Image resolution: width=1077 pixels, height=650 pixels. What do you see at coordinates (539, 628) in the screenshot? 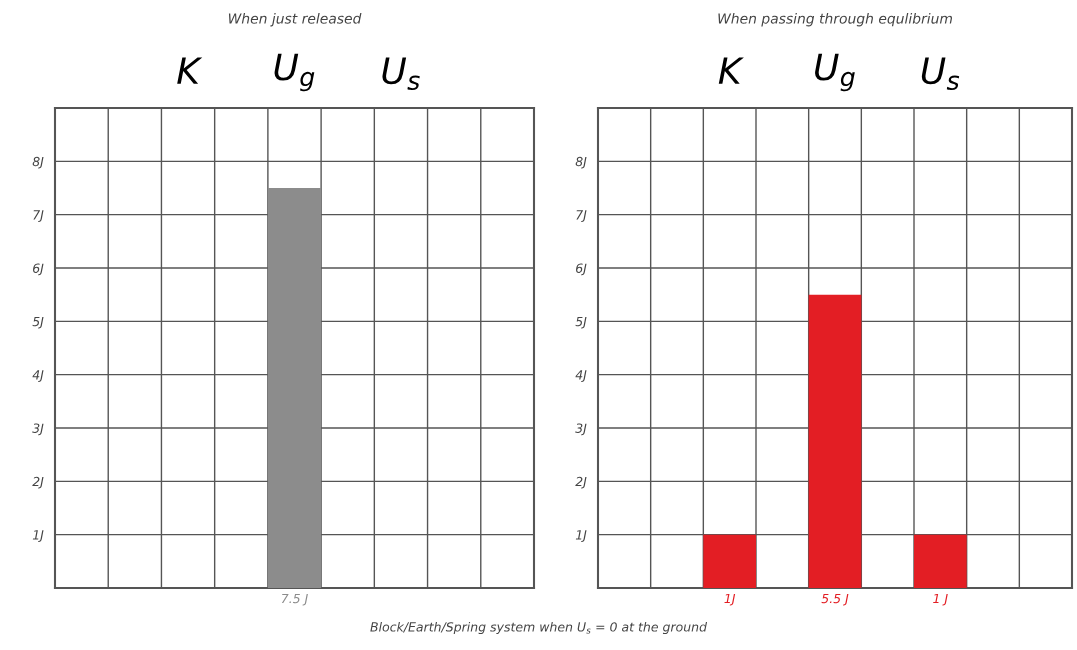
I see `text: Block/Earth/Spring system when U$_{s}$ = 0 at the ground` at bounding box center [539, 628].